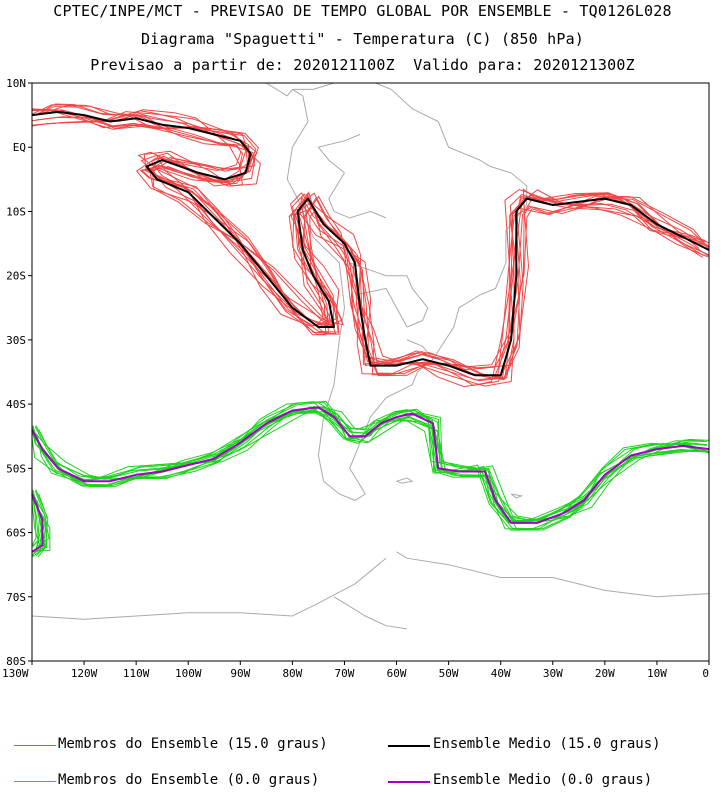 The image size is (725, 792). What do you see at coordinates (345, 673) in the screenshot?
I see `x-tick-label: 70W` at bounding box center [345, 673].